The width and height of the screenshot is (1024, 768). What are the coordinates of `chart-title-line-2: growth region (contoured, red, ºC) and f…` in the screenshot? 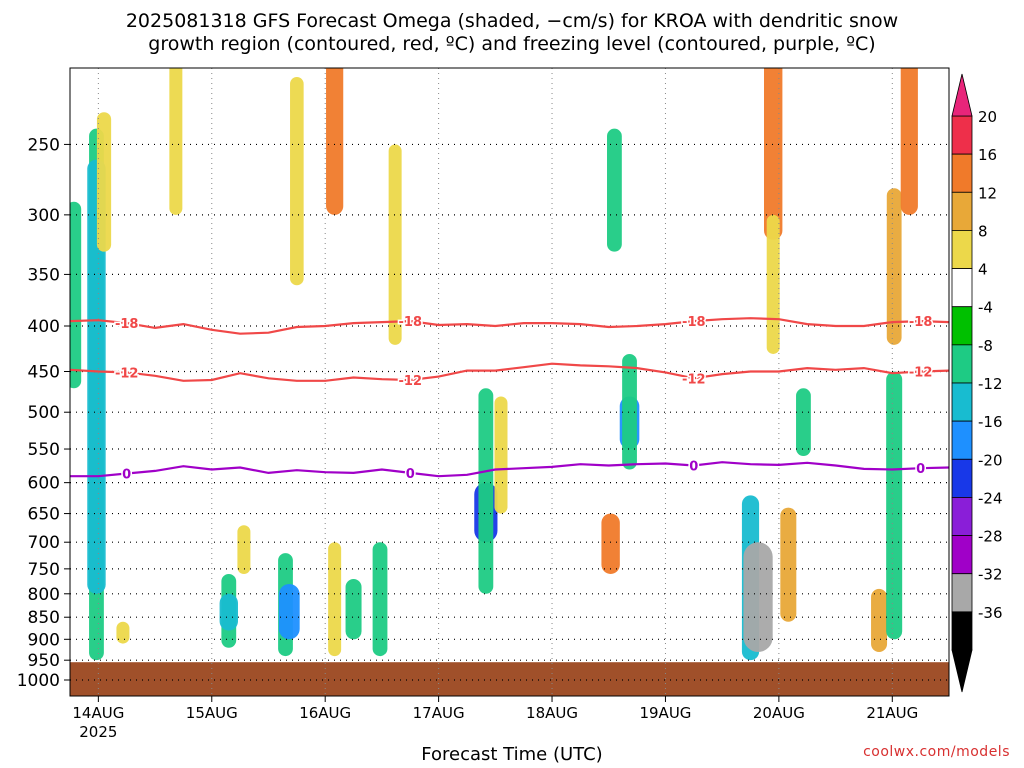 It's located at (512, 44).